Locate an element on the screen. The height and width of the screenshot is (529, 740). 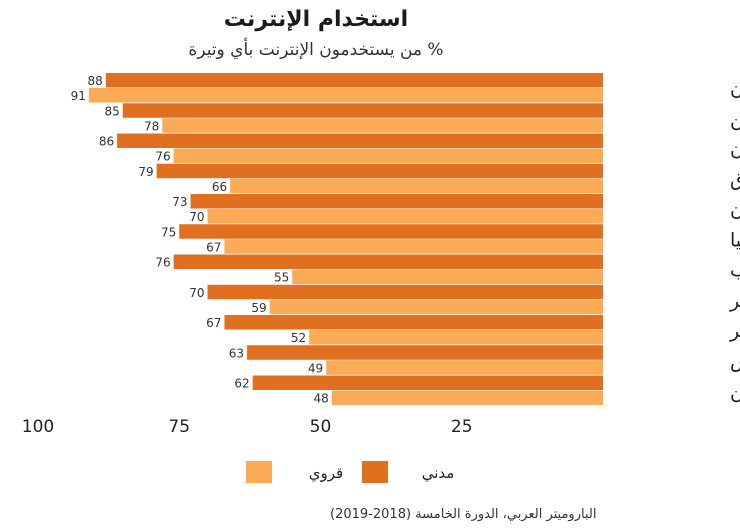
value-label-urban-6: 76 is located at coordinates (162, 263).